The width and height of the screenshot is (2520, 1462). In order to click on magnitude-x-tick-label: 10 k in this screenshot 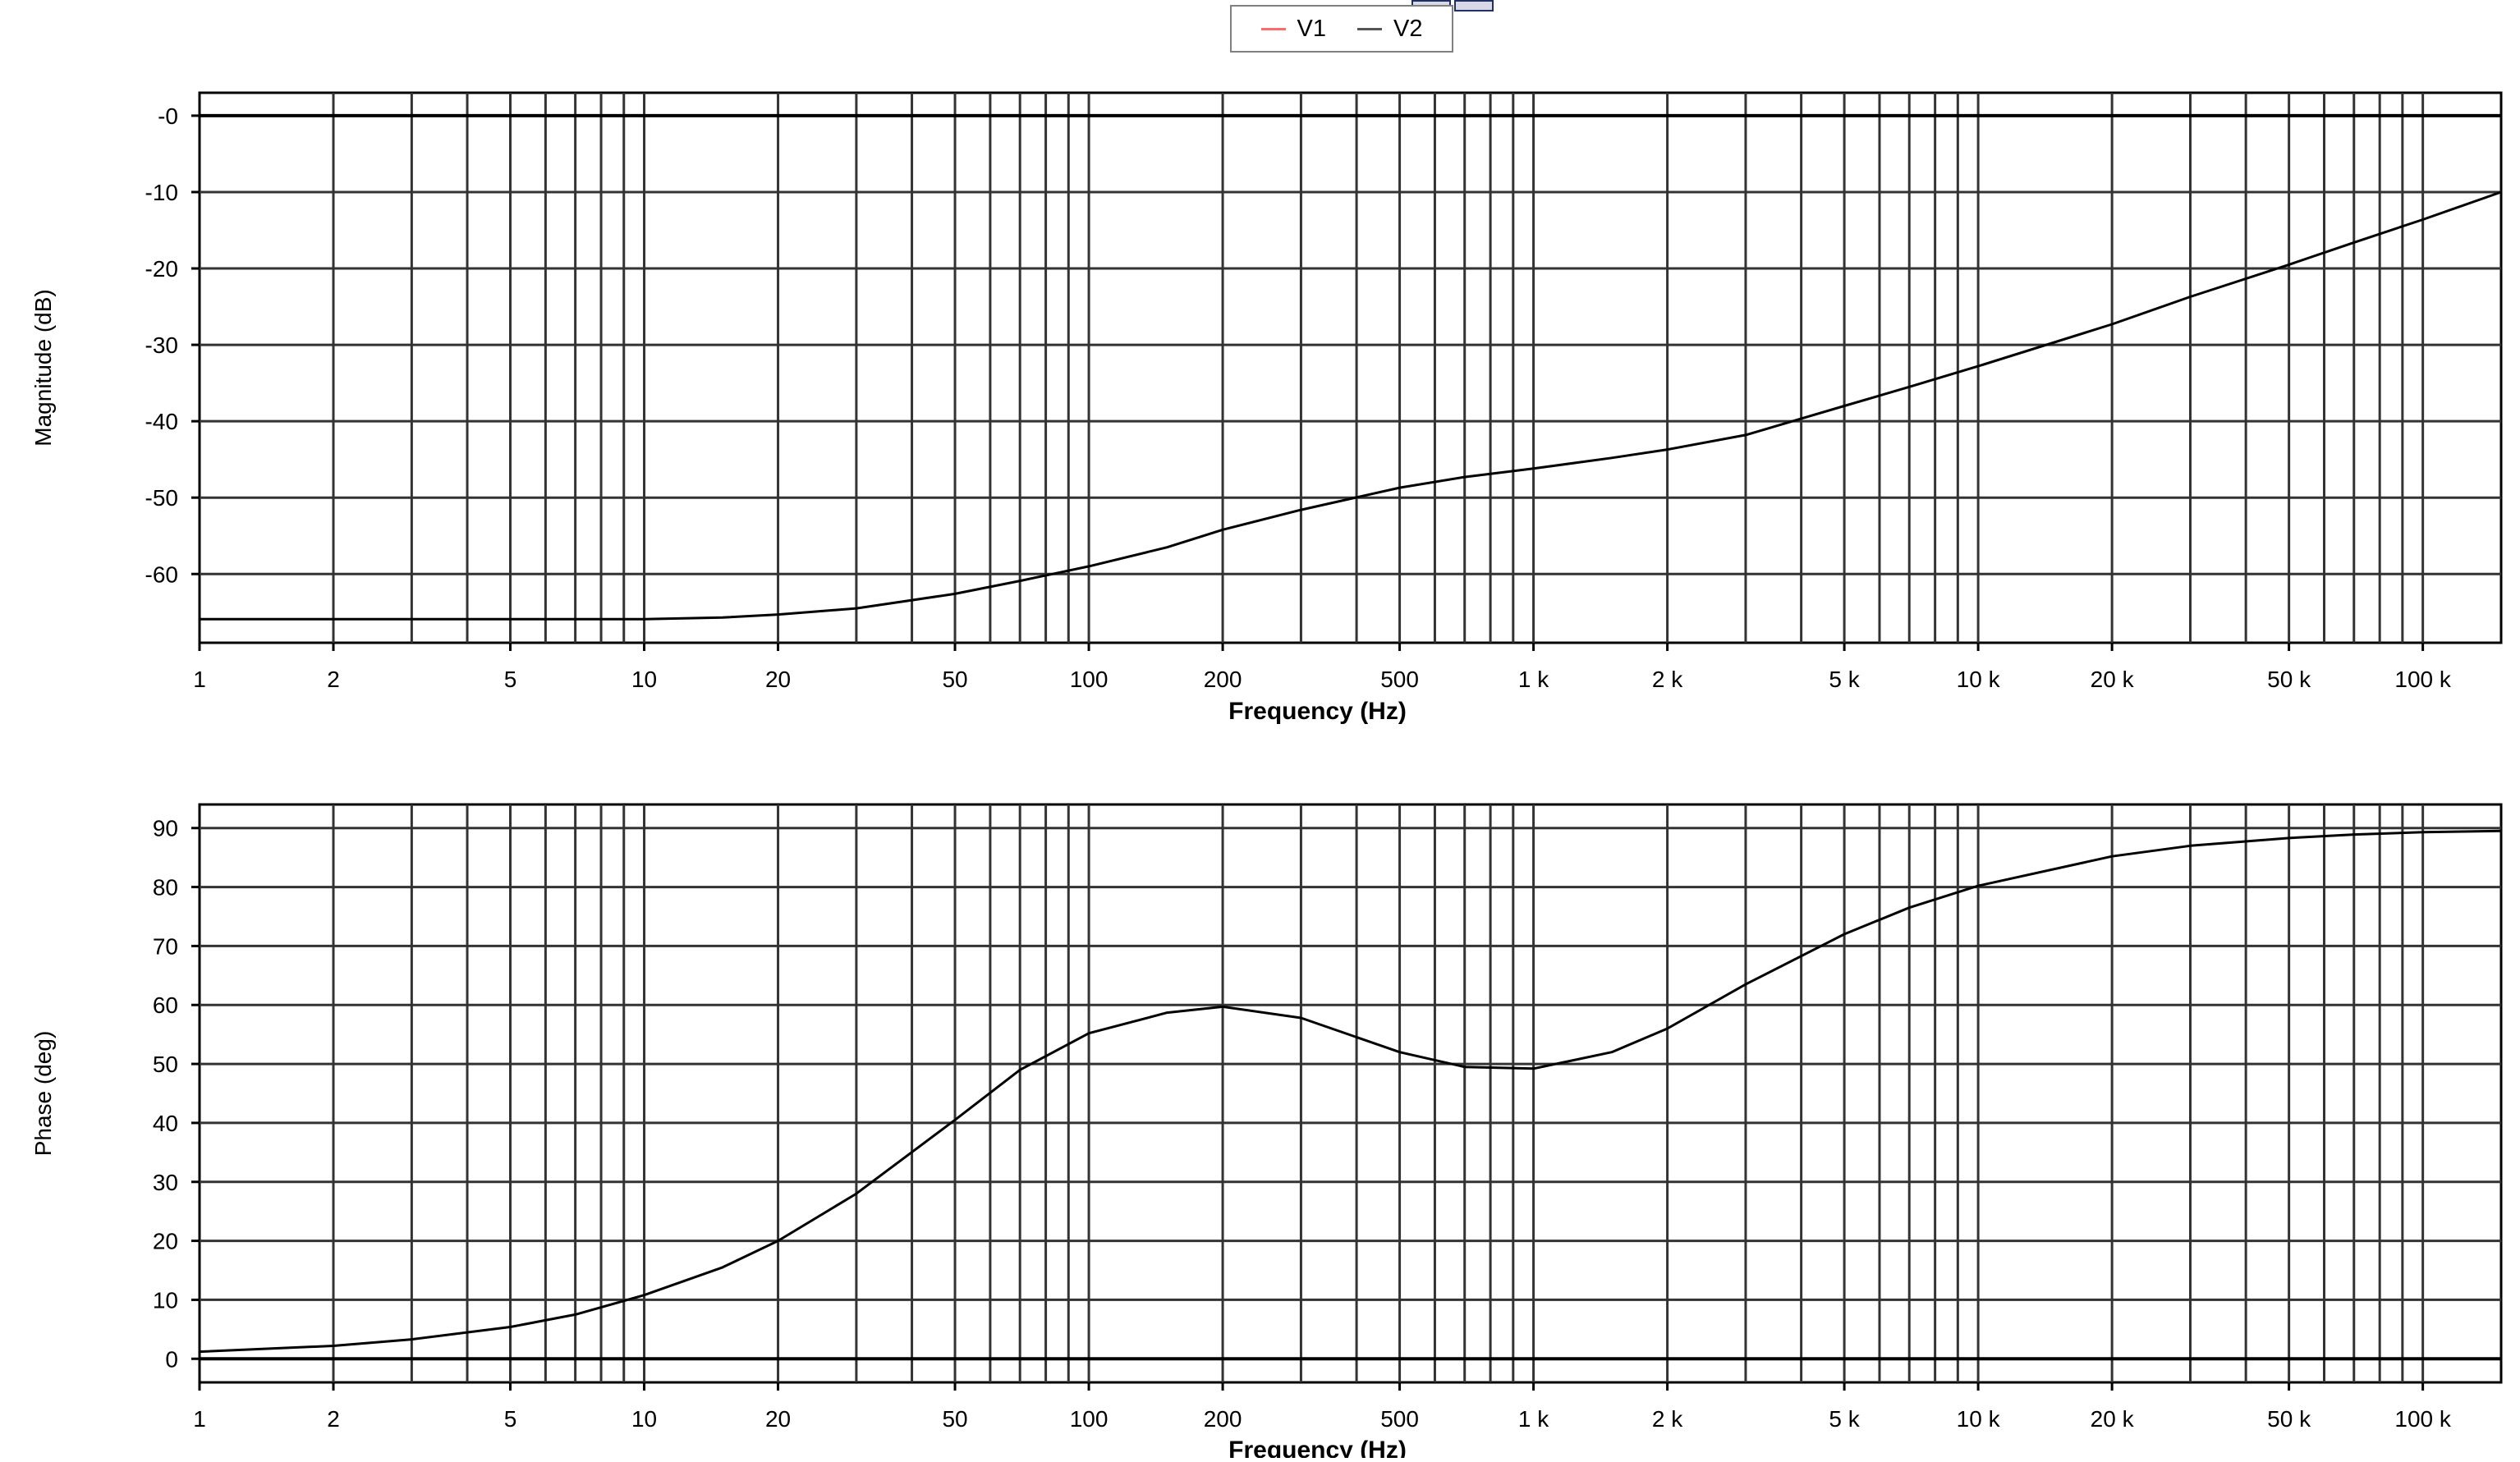, I will do `click(1979, 679)`.